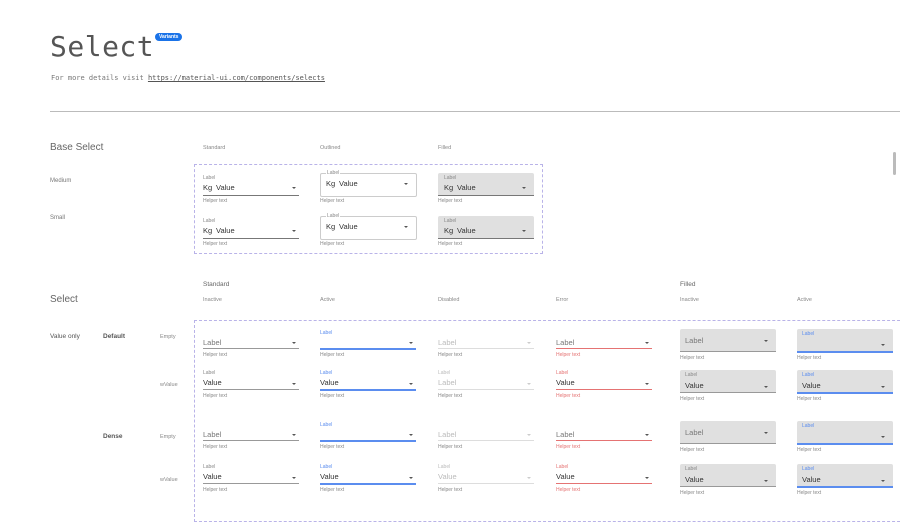 This screenshot has height=522, width=900. What do you see at coordinates (251, 473) in the screenshot?
I see `select-inactive-dense-wvalue: Label Value Helper text` at bounding box center [251, 473].